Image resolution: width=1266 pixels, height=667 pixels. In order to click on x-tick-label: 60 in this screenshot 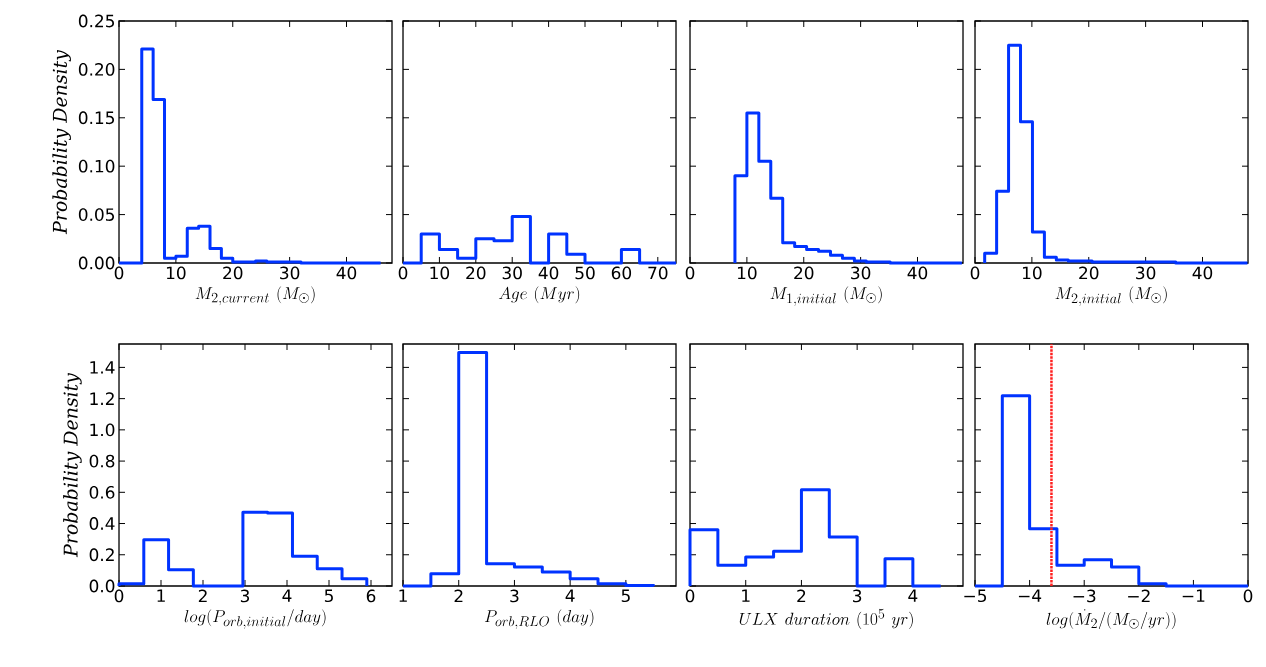, I will do `click(621, 273)`.